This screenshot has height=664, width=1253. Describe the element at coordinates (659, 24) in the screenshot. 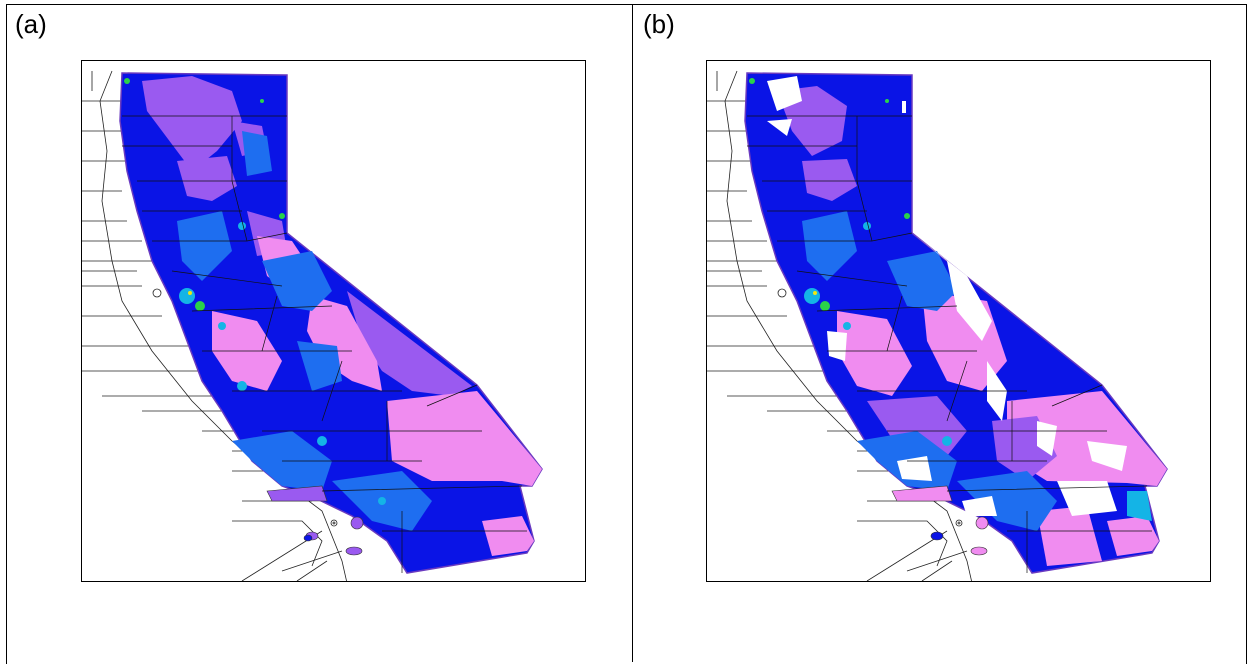

I see `panel-label-b: (b)` at that location.